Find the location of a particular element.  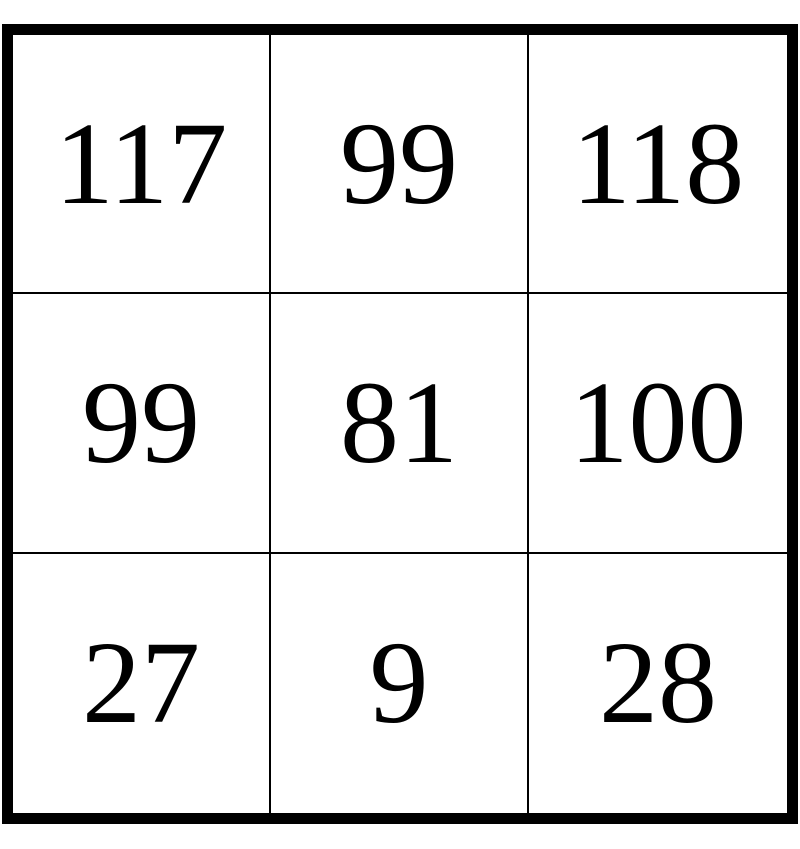

grid-cell: 118 is located at coordinates (658, 165).